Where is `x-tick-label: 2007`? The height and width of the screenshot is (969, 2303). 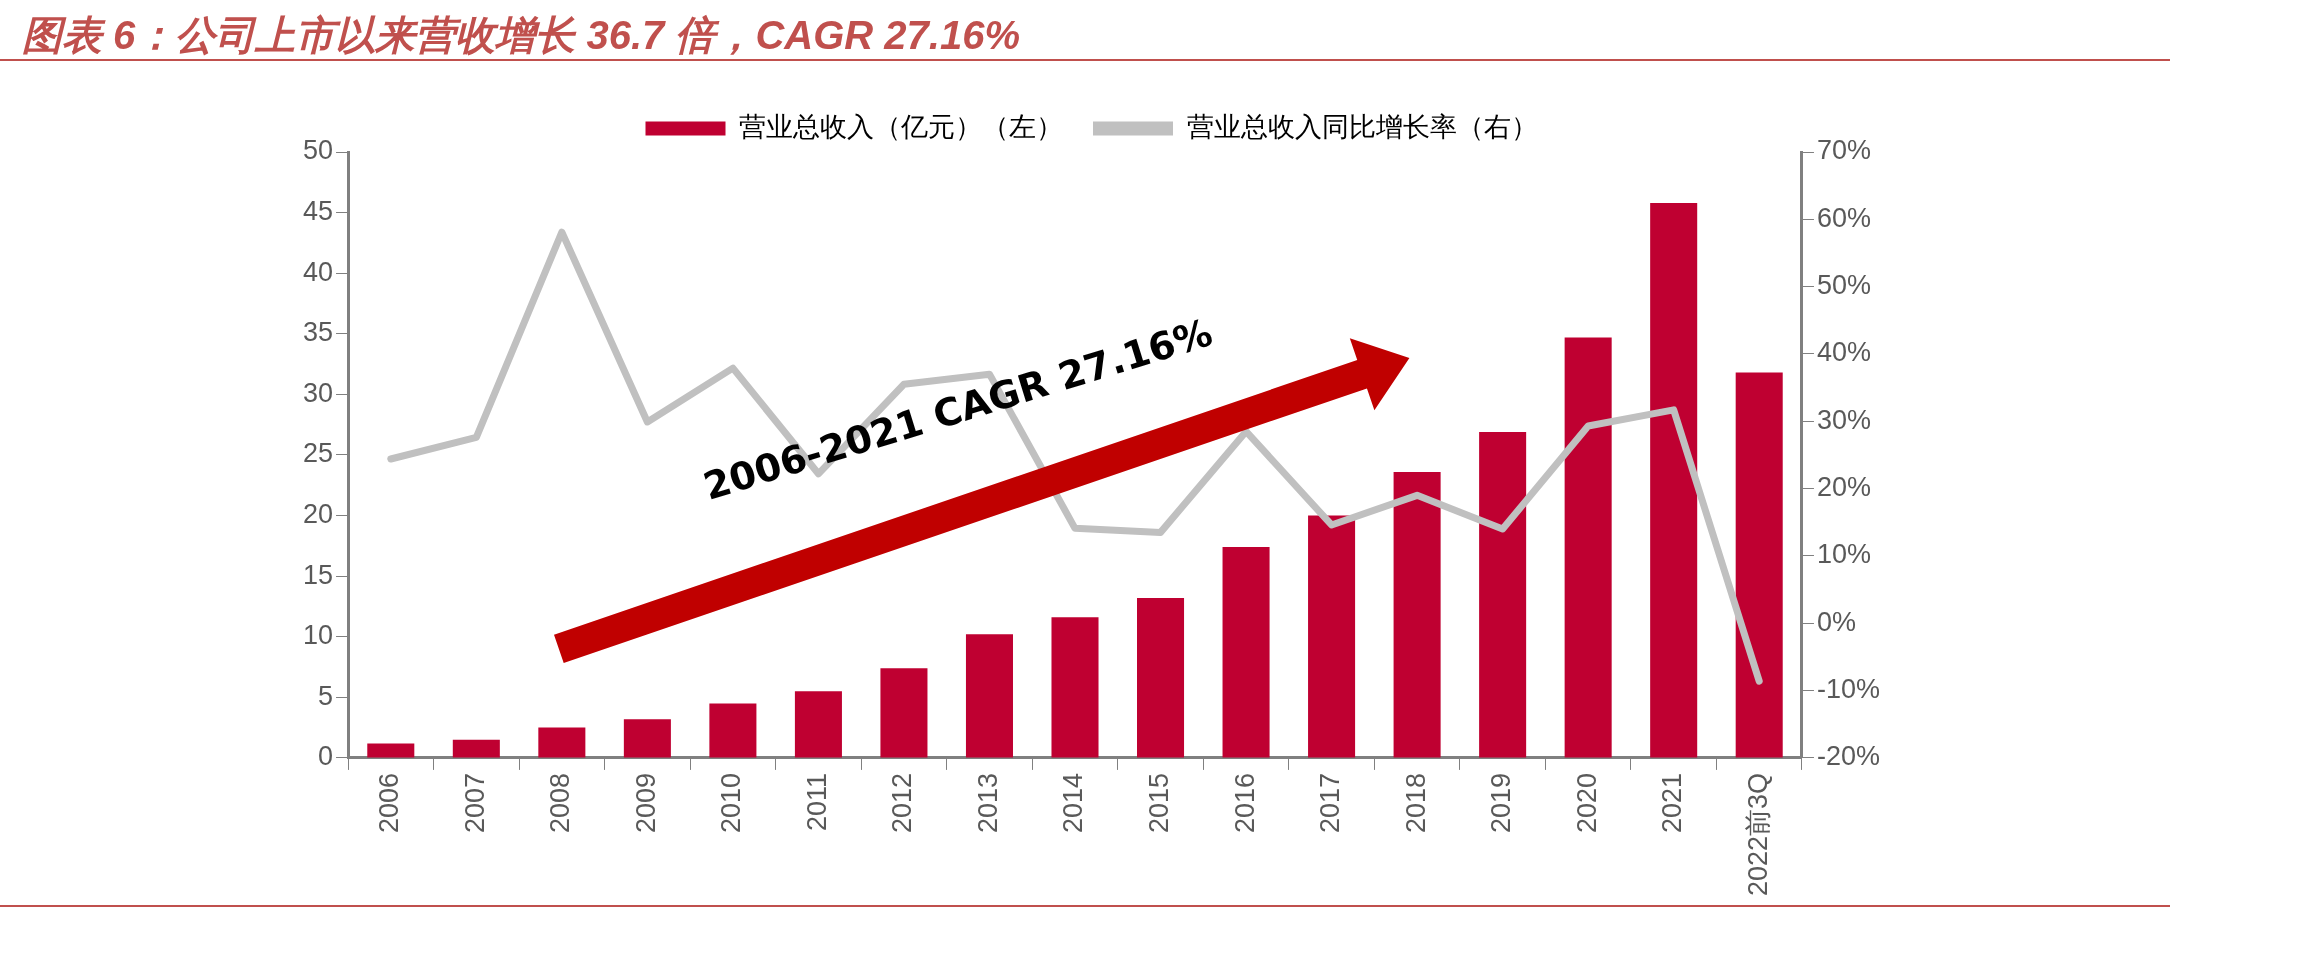
x-tick-label: 2007 is located at coordinates (474, 802).